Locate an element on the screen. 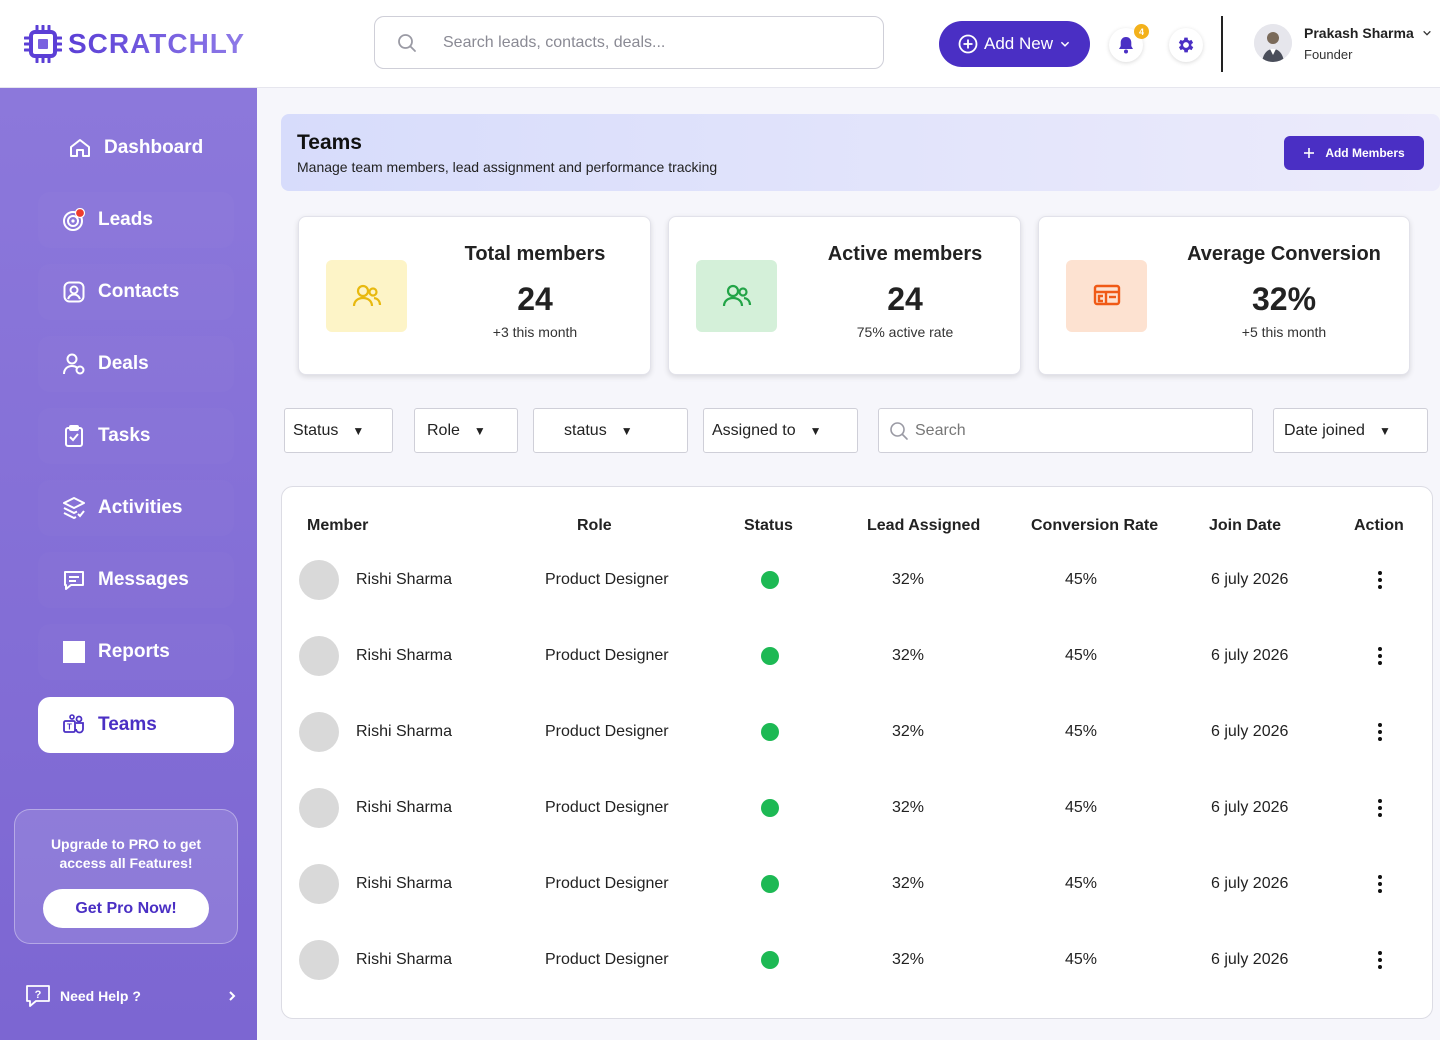  sidebar-item-messages: Messages is located at coordinates (136, 580).